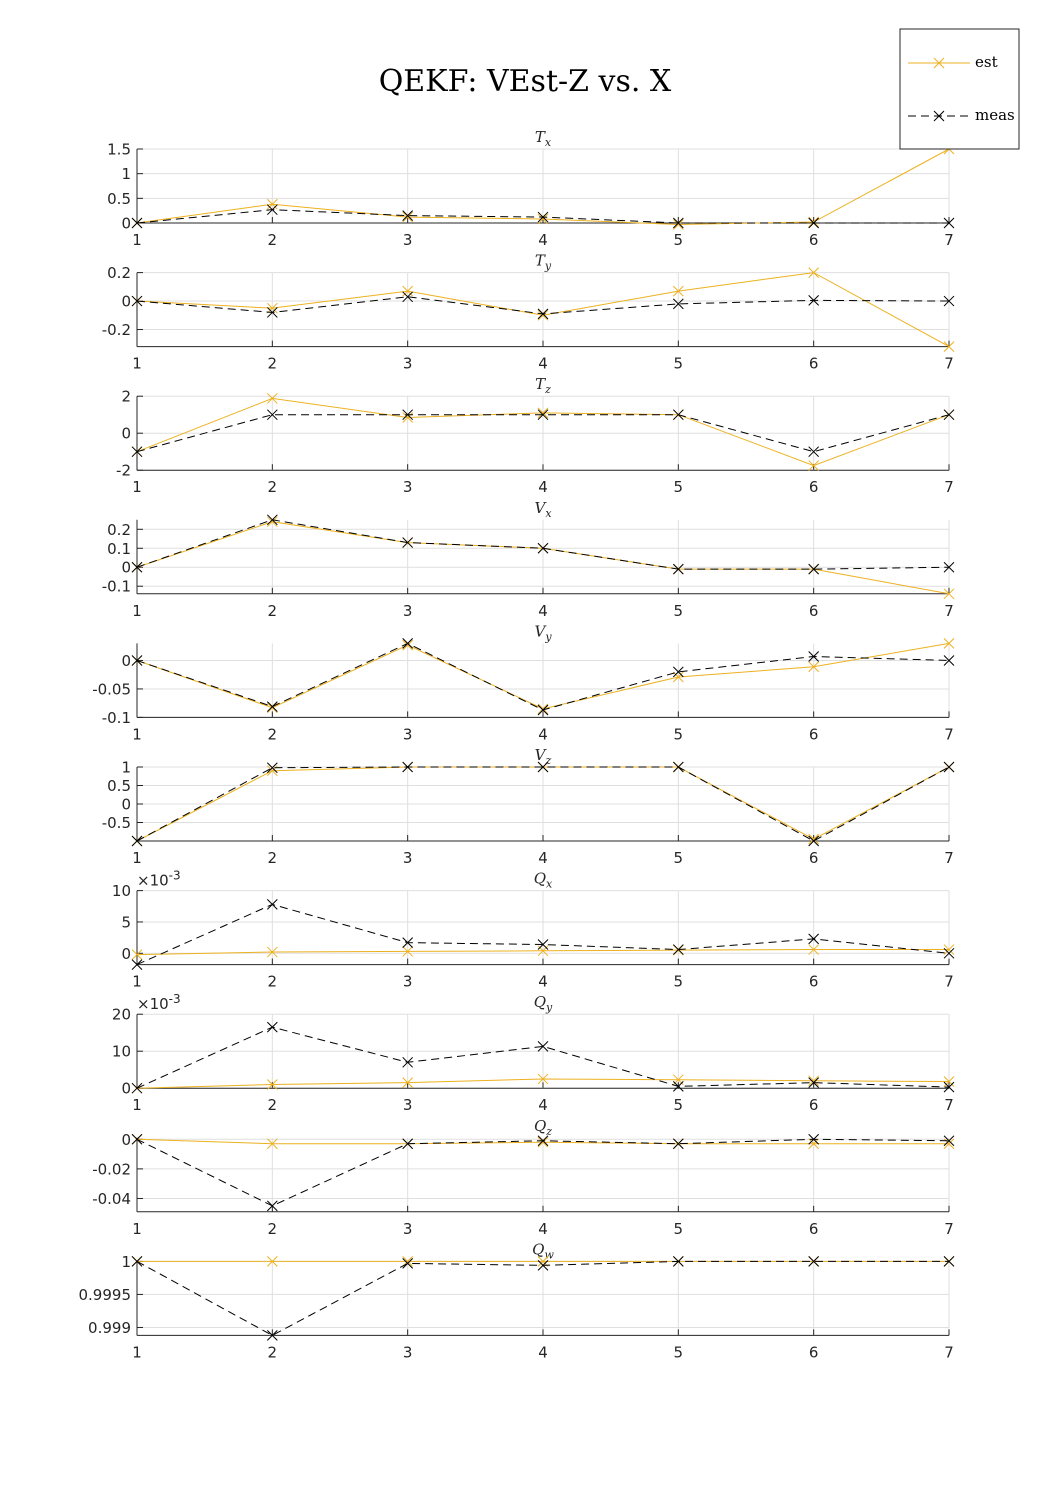 This screenshot has width=1050, height=1500. Describe the element at coordinates (538, 1249) in the screenshot. I see `subplot-title-main: Q` at that location.